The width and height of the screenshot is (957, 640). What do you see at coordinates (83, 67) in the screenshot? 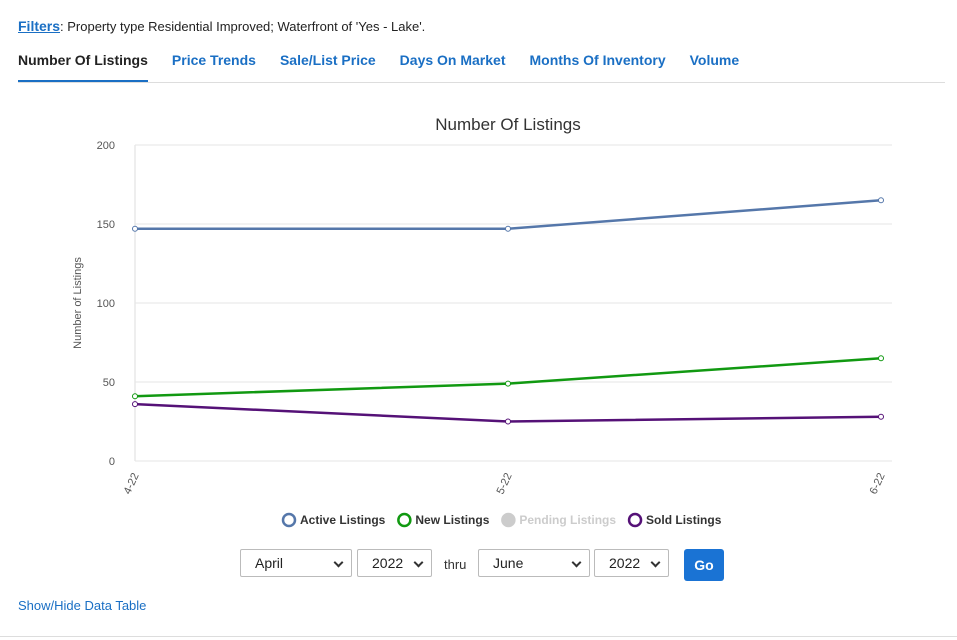
I see `tab: Number Of Listings` at bounding box center [83, 67].